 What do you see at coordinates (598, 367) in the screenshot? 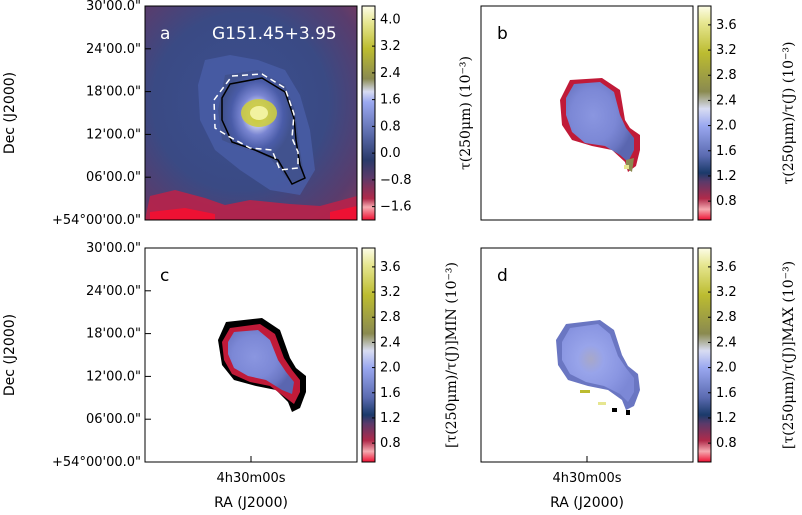
I see `panel-d-map` at bounding box center [598, 367].